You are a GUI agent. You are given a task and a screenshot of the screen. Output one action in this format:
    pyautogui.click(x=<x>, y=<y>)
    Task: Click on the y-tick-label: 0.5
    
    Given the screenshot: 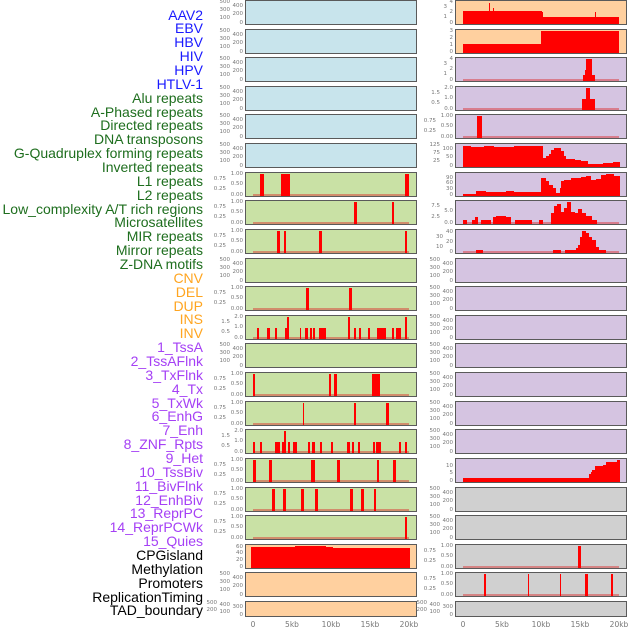 What is the action you would take?
    pyautogui.click(x=435, y=103)
    